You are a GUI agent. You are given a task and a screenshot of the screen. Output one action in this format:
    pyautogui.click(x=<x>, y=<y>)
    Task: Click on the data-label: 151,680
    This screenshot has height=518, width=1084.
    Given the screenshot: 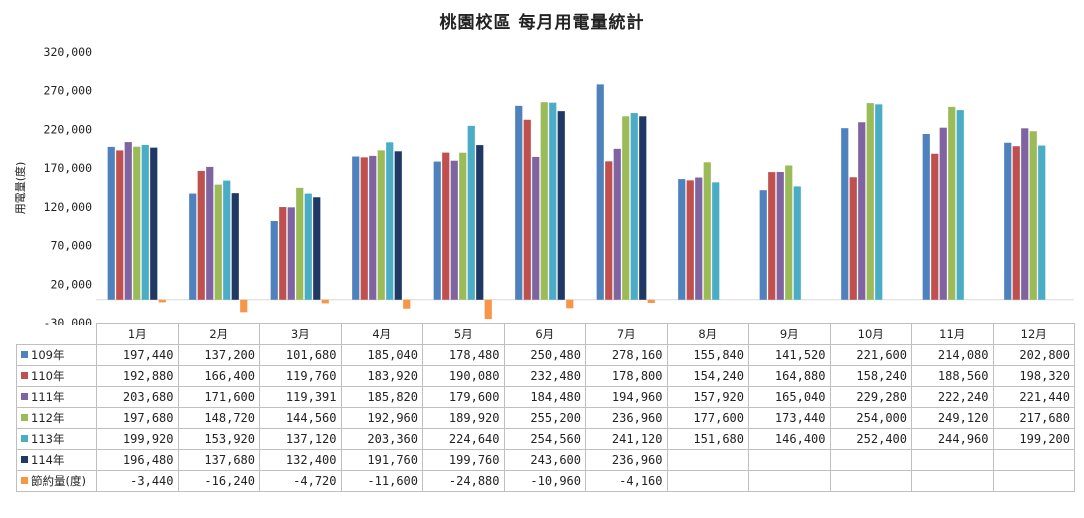 What is the action you would take?
    pyautogui.click(x=707, y=439)
    